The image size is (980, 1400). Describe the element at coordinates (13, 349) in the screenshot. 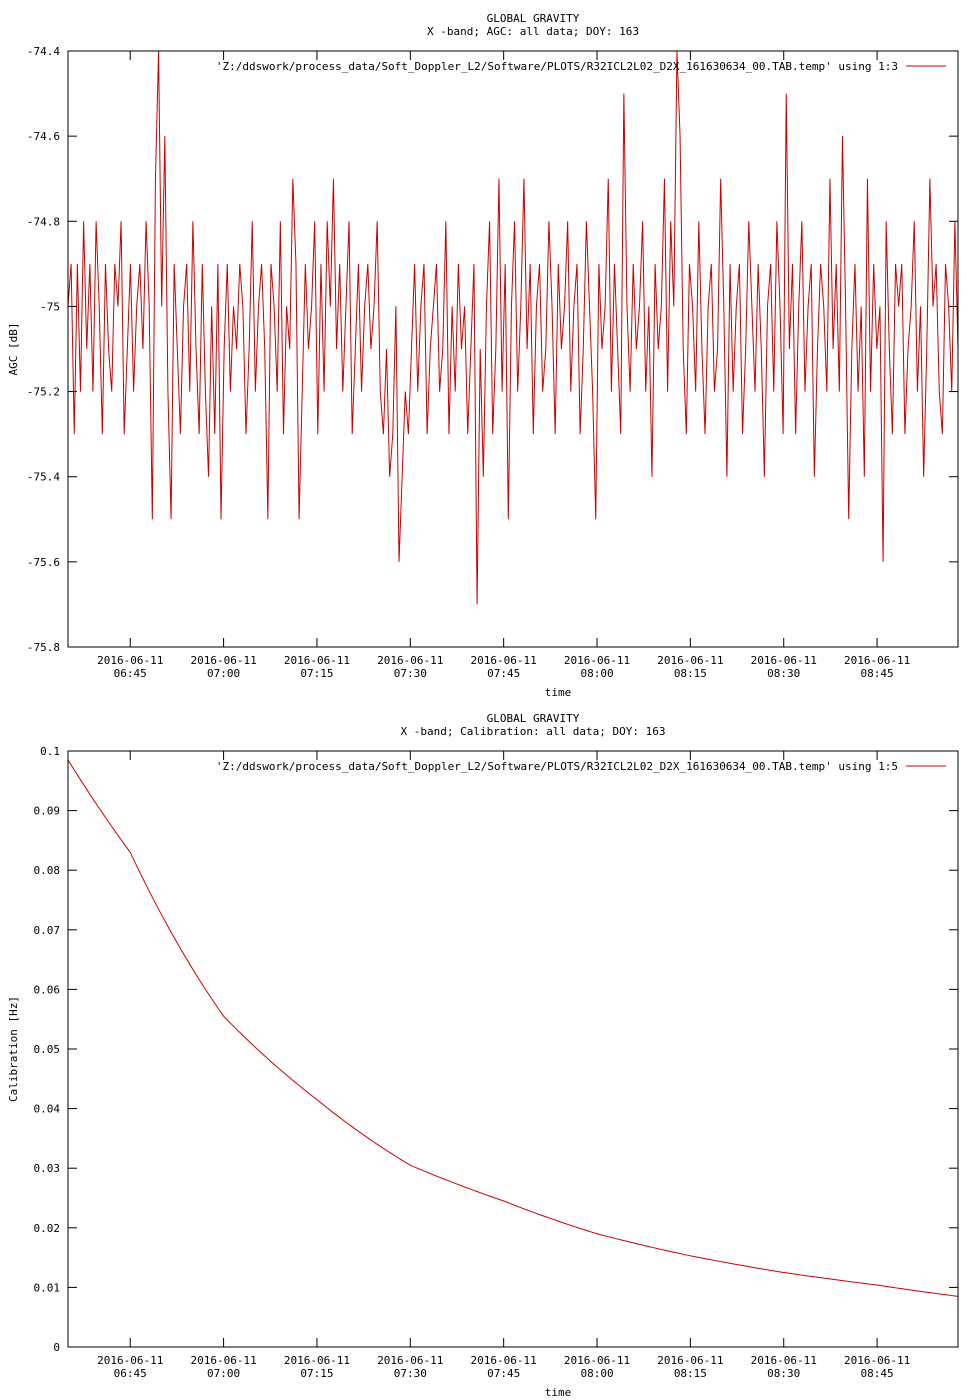

I see `y-axis-label: AGC [dB]` at that location.